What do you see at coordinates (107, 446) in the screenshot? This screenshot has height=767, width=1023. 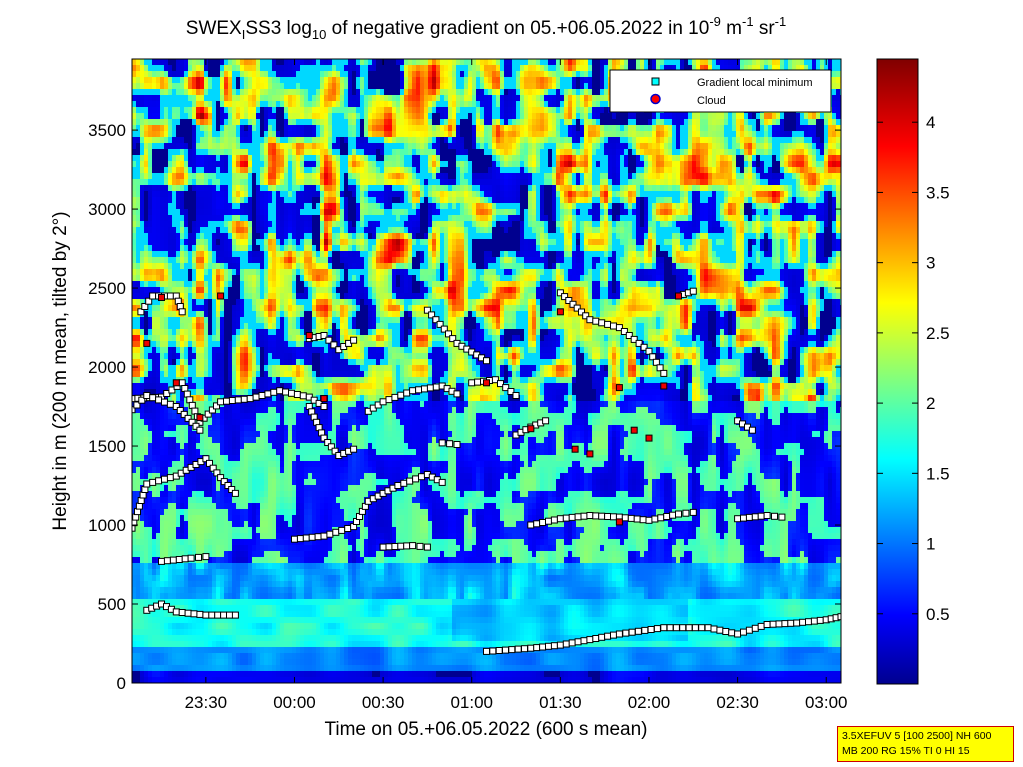 I see `y-tick-label: 1500` at bounding box center [107, 446].